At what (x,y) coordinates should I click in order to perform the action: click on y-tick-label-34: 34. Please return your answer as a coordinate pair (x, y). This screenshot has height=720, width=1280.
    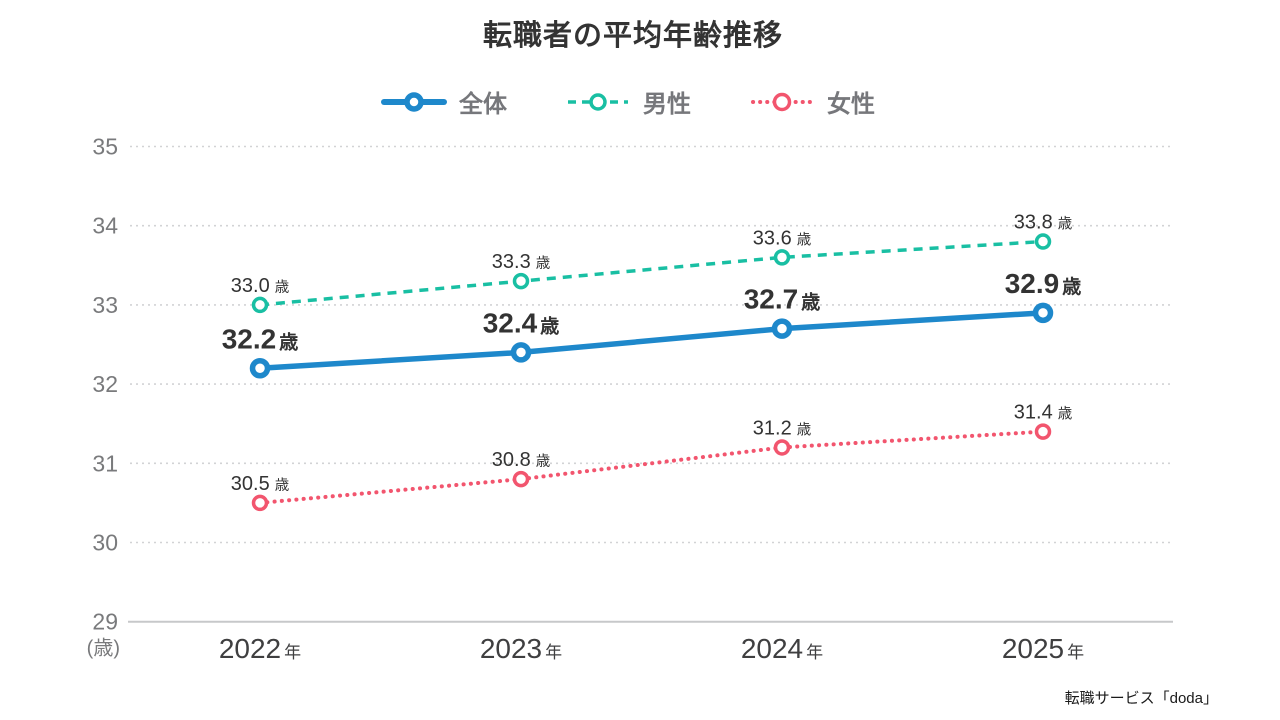
    Looking at the image, I should click on (105, 226).